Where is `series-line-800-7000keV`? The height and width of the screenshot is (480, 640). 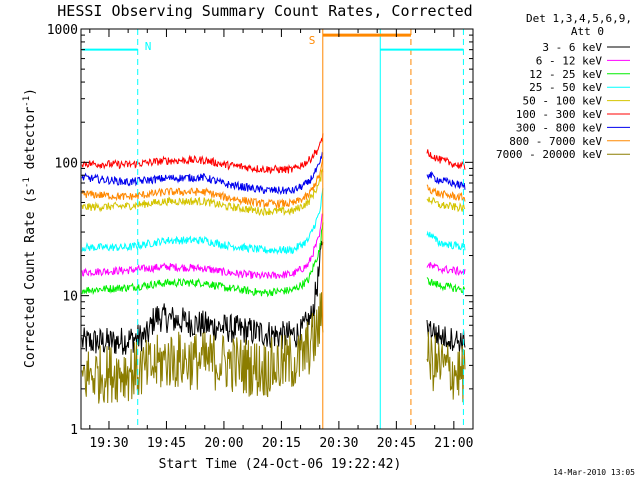
series-line-800-7000keV is located at coordinates (202, 183).